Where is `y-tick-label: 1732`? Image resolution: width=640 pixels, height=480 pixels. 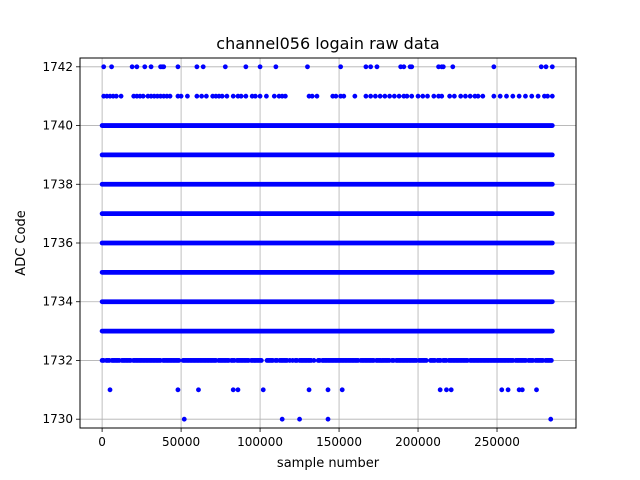 y-tick-label: 1732 is located at coordinates (57, 360).